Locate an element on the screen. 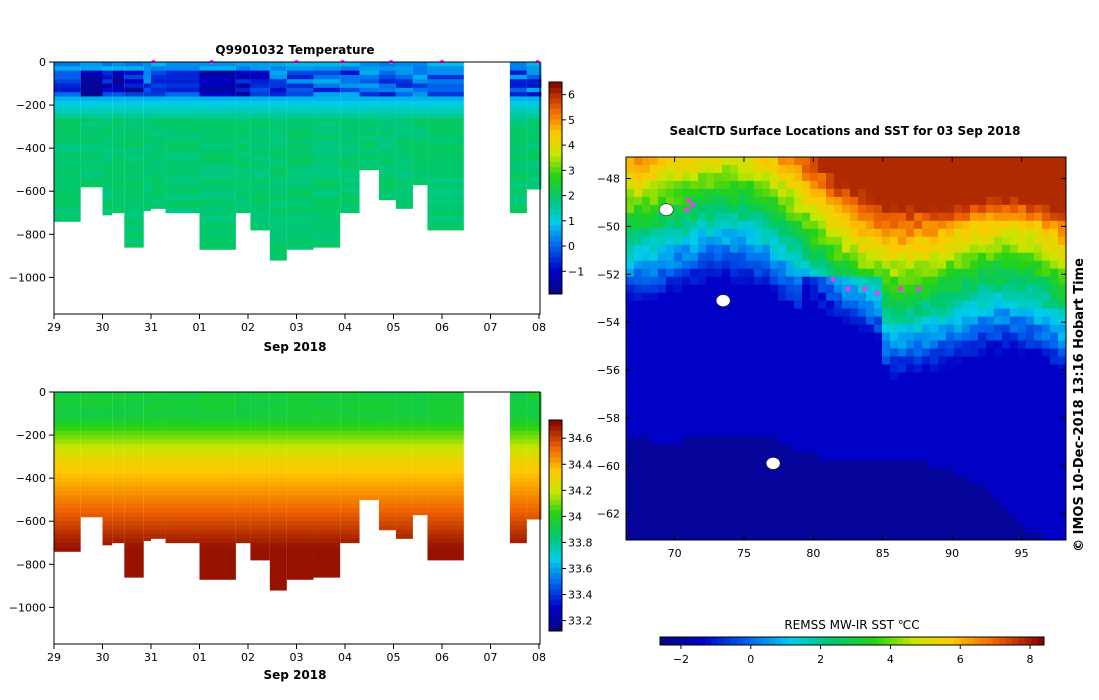 This screenshot has height=700, width=1099. colorbar-tick-label: 6 is located at coordinates (571, 95).